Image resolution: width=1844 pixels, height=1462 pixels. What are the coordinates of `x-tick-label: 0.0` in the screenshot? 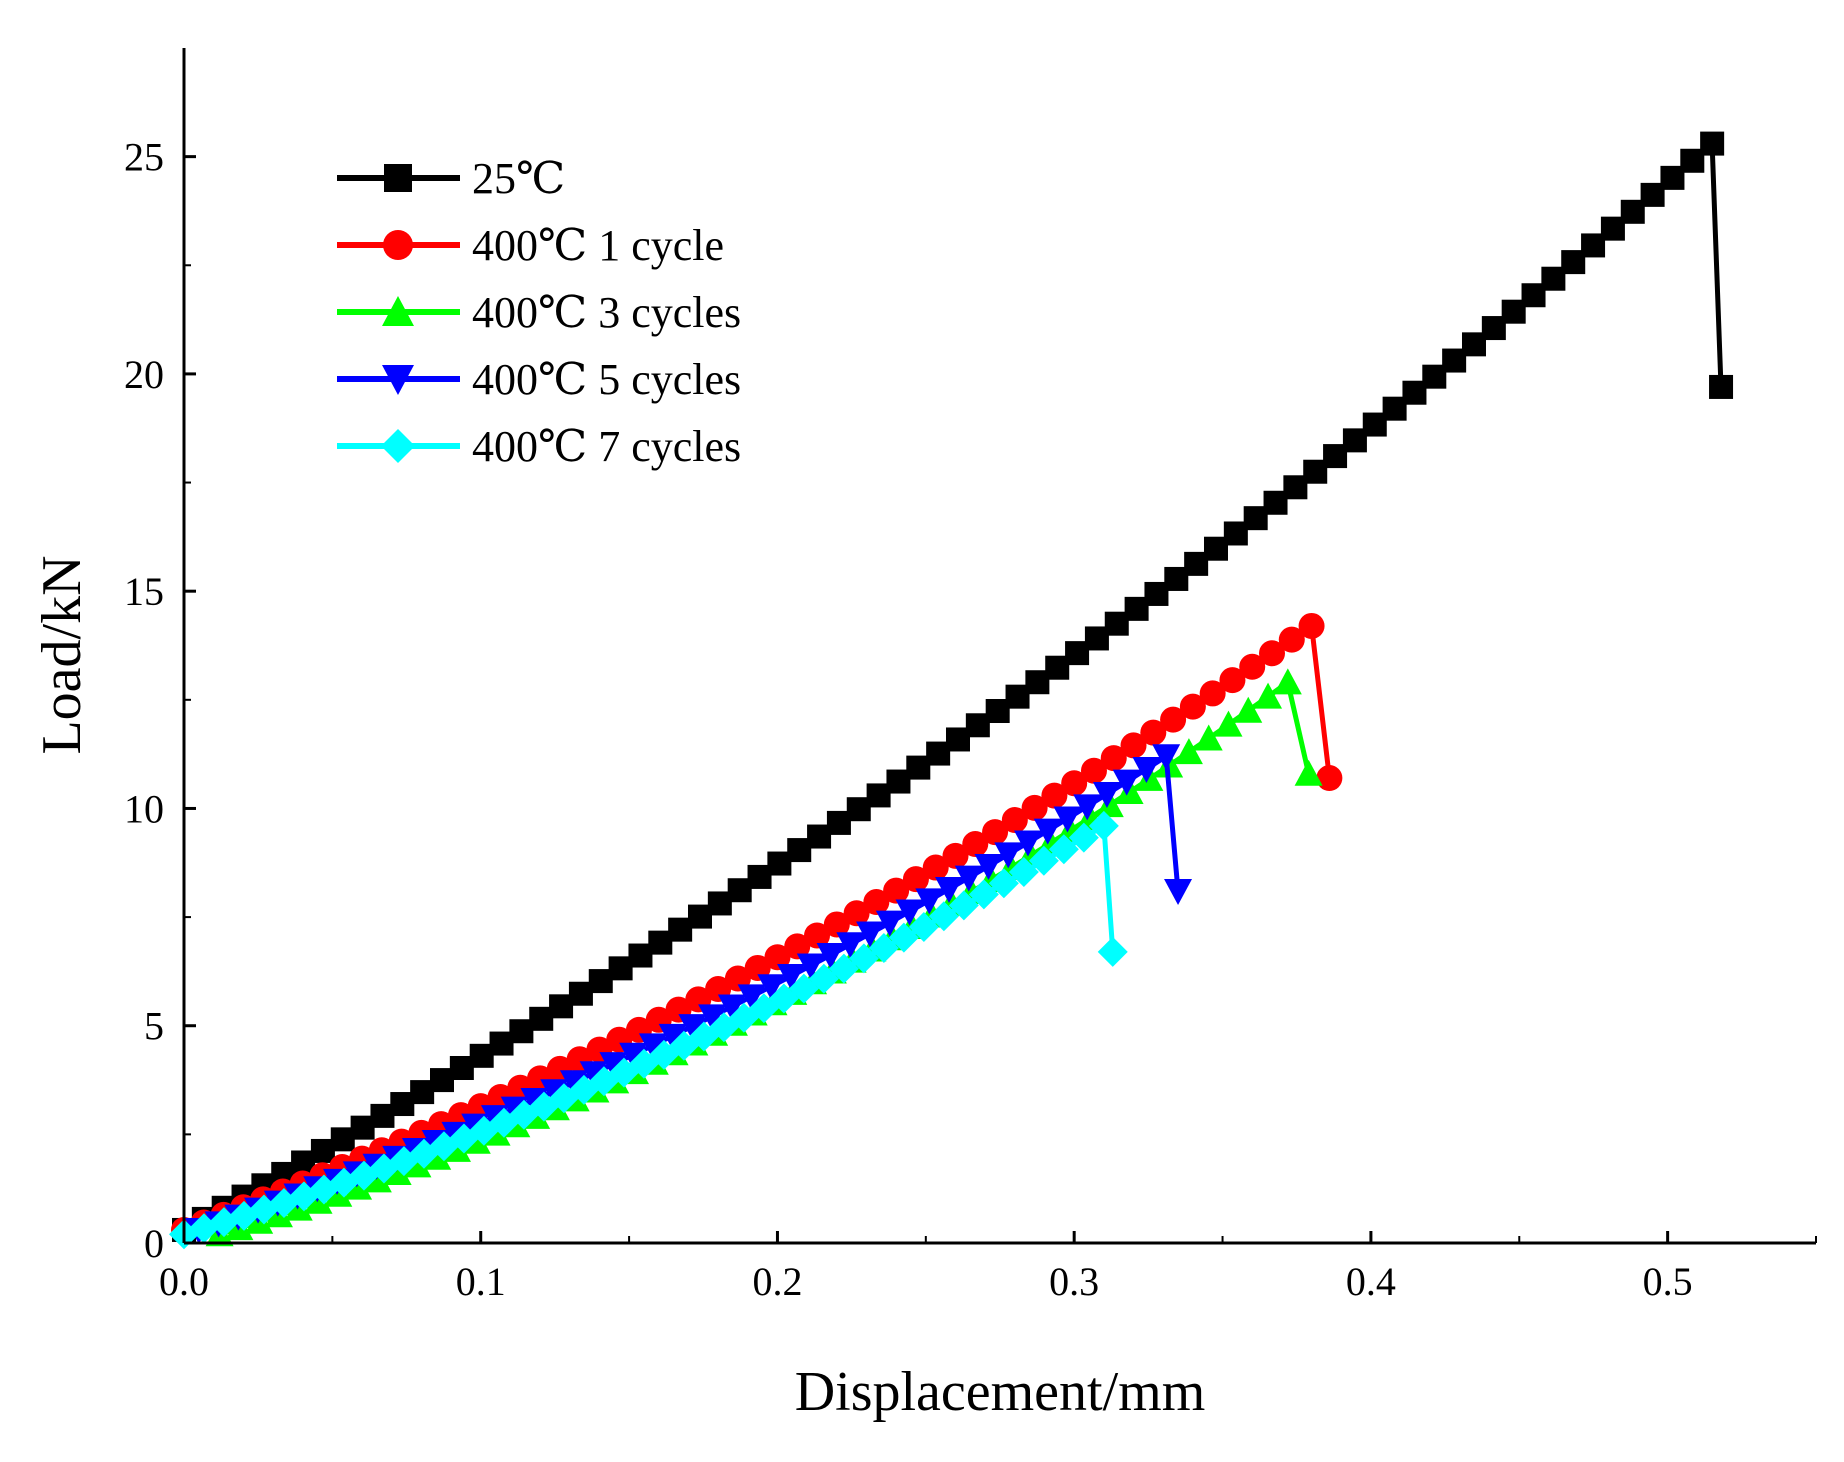 It's located at (184, 1281).